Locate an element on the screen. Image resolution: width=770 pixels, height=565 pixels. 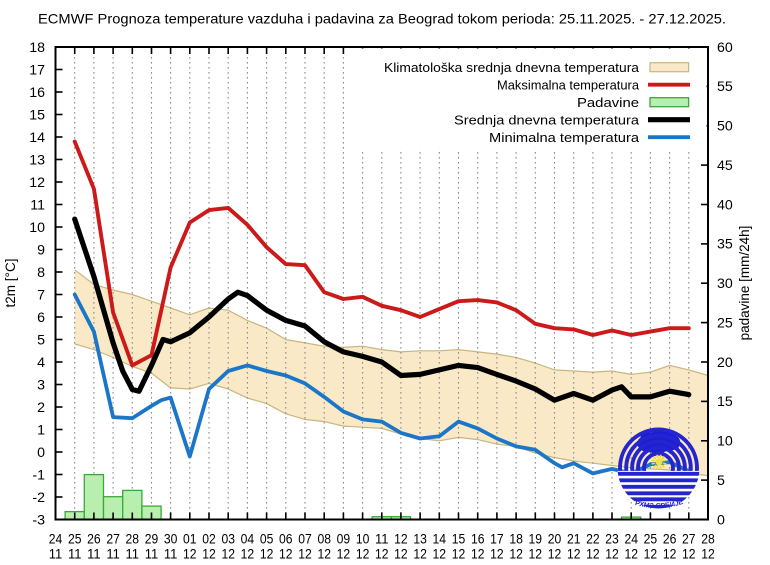
svg-text: 60 is located at coordinates (725, 48).